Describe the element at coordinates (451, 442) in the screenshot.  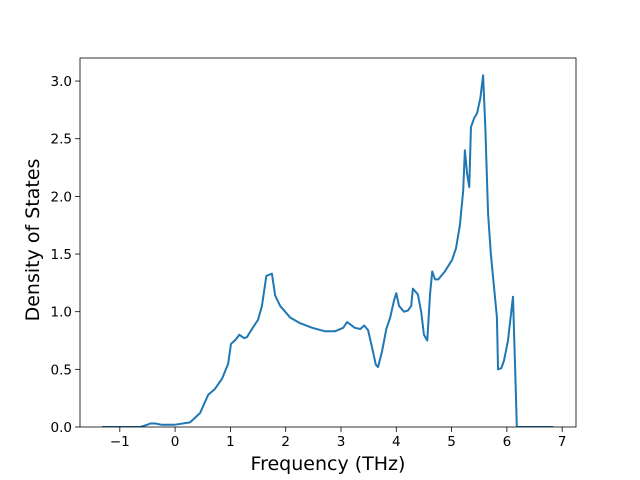
I see `x-tick-label: 5` at that location.